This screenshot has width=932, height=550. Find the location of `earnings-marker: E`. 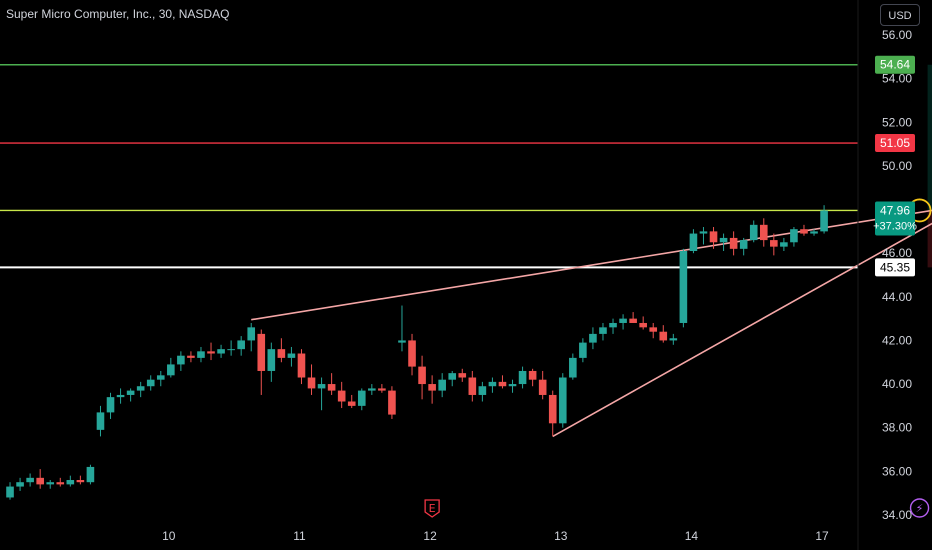

earnings-marker: E is located at coordinates (432, 508).